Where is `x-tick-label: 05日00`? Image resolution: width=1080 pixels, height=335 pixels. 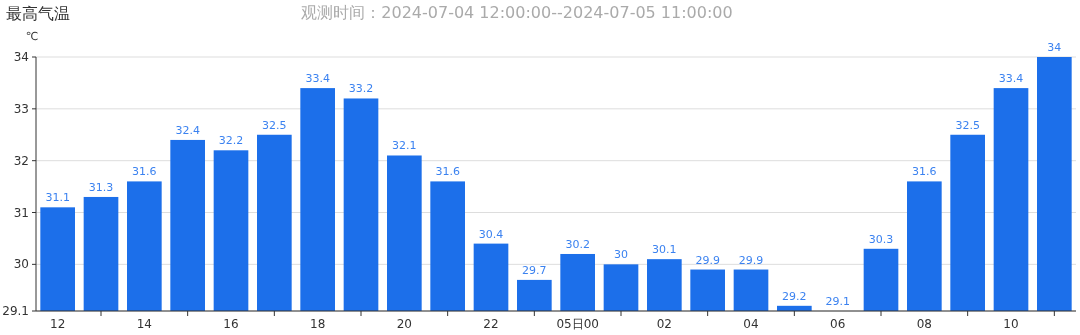
x-tick-label: 05日00 is located at coordinates (577, 324).